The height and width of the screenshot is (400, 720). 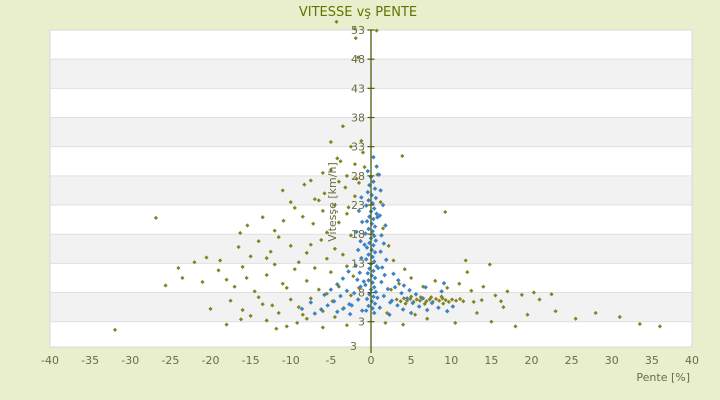 I want to click on y-tick-label: 48, so click(x=358, y=59).